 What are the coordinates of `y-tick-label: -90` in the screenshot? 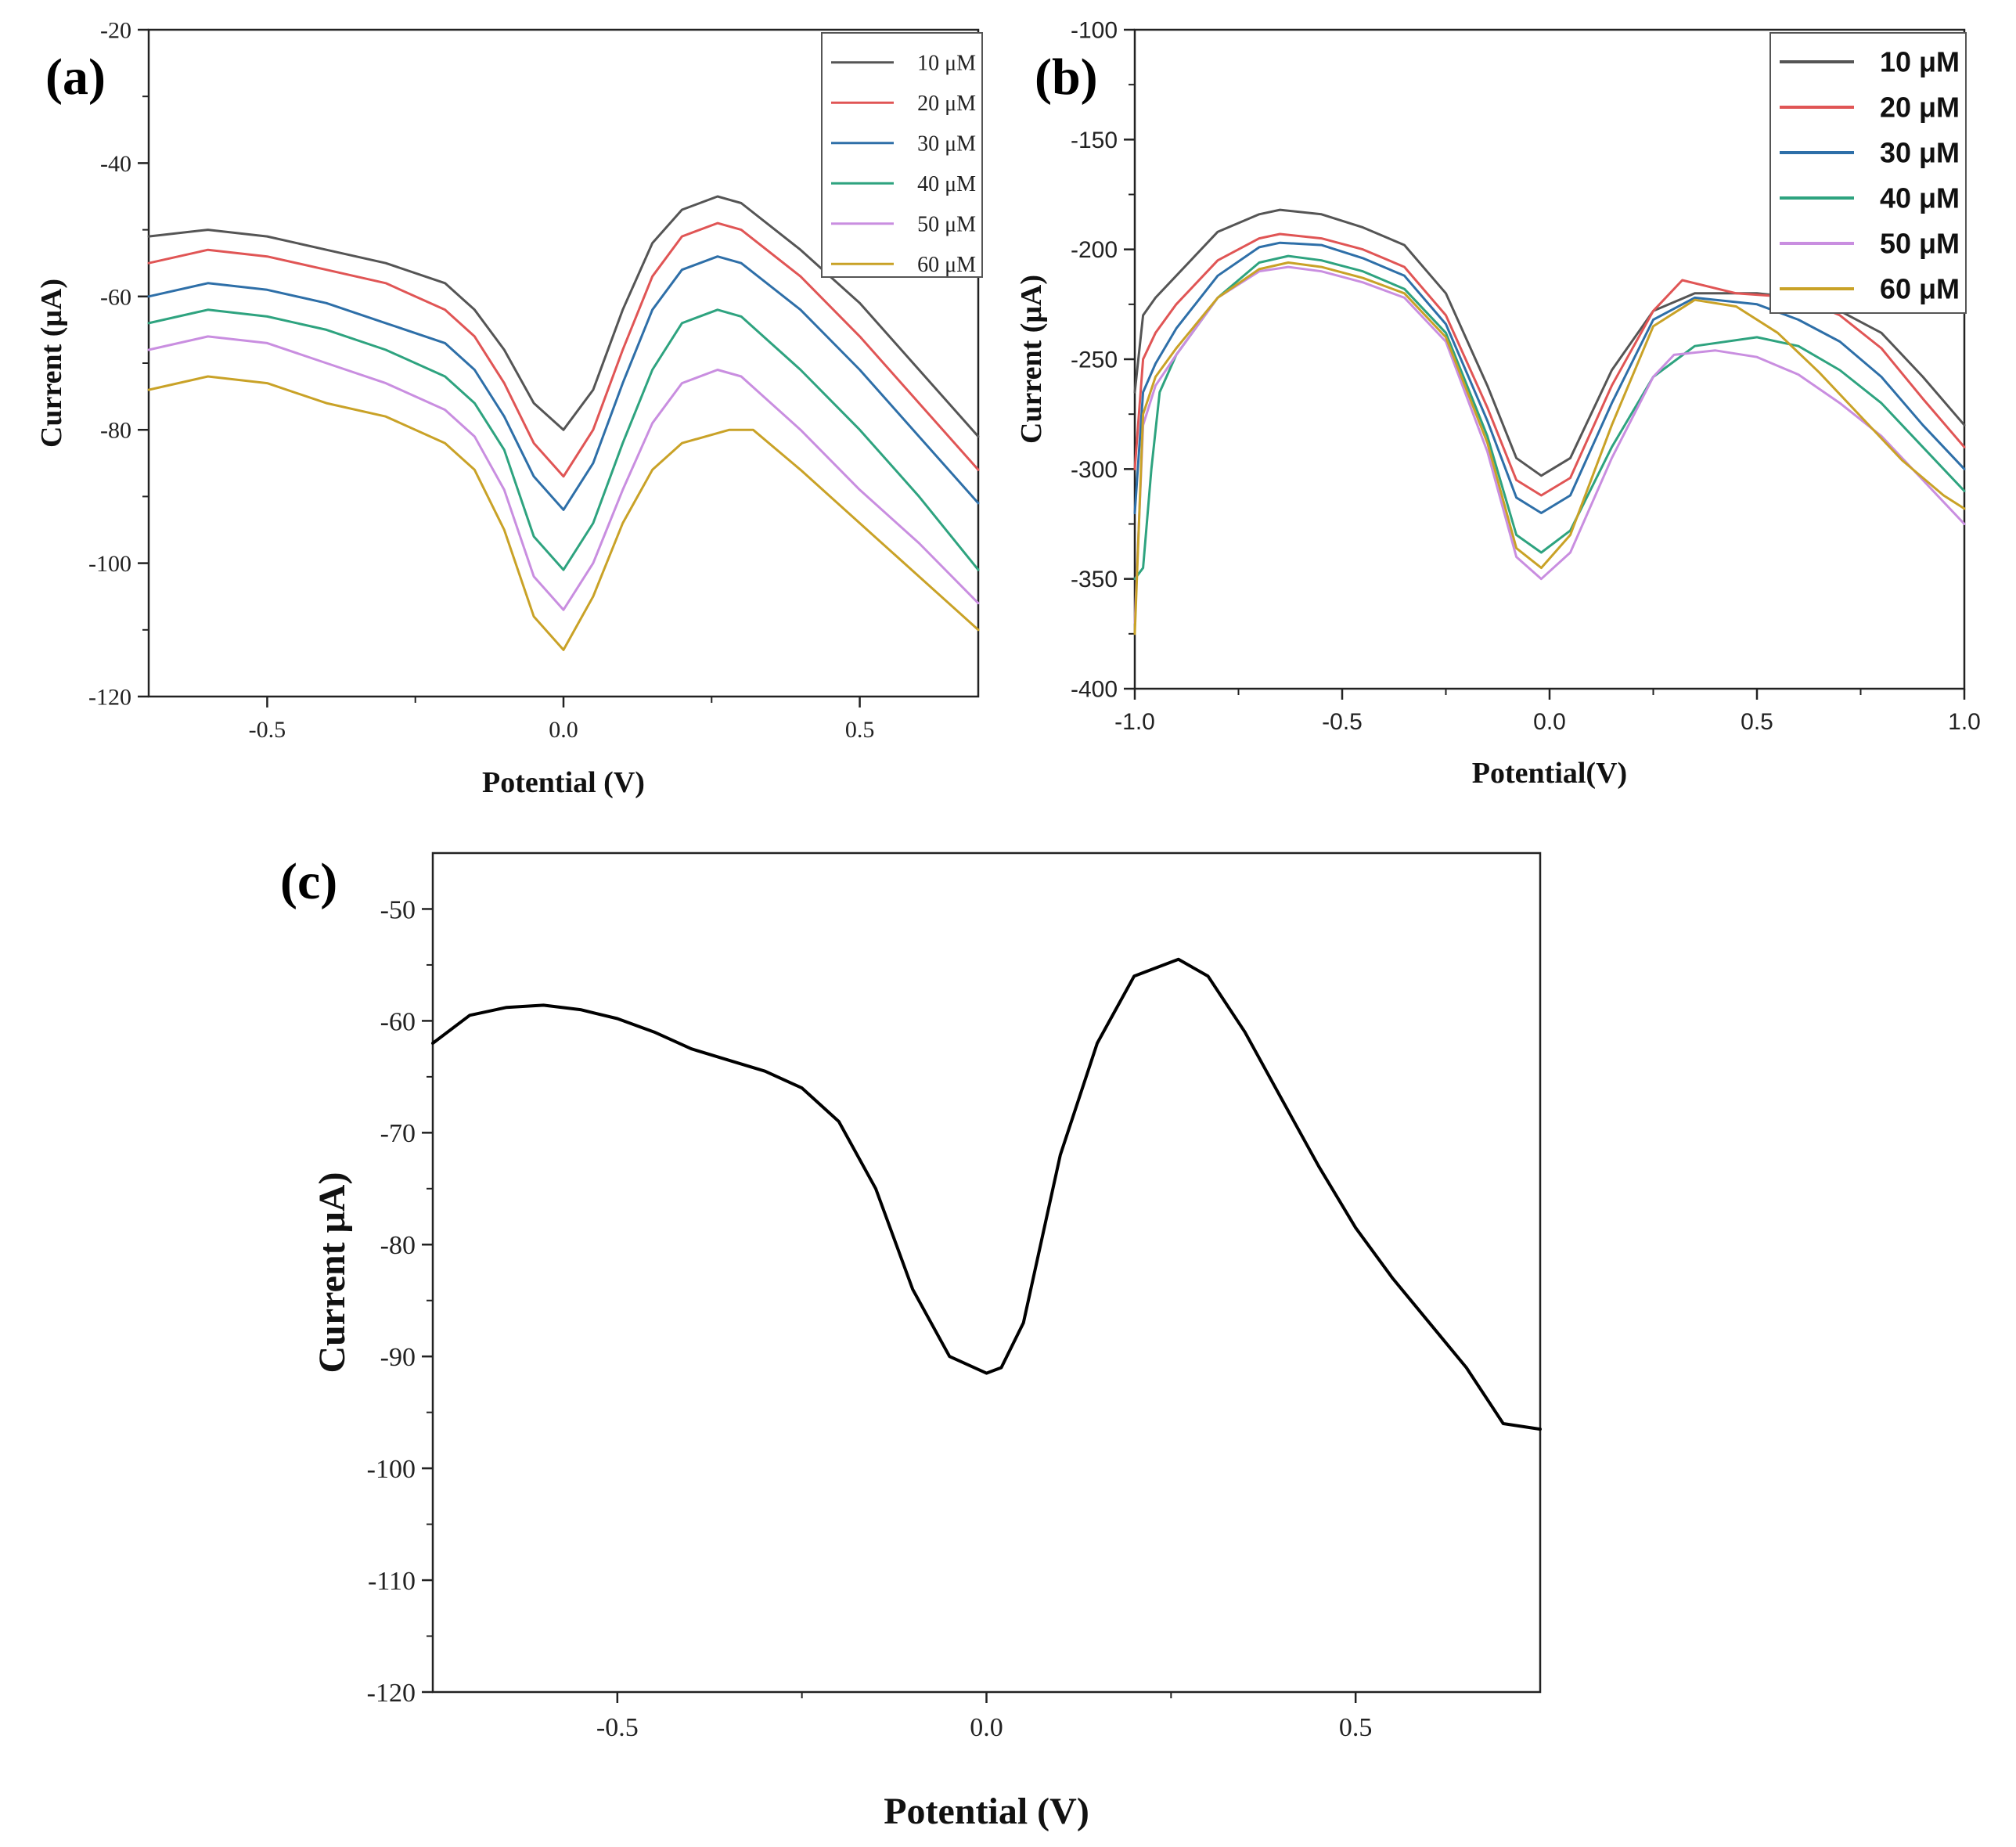 It's located at (398, 1357).